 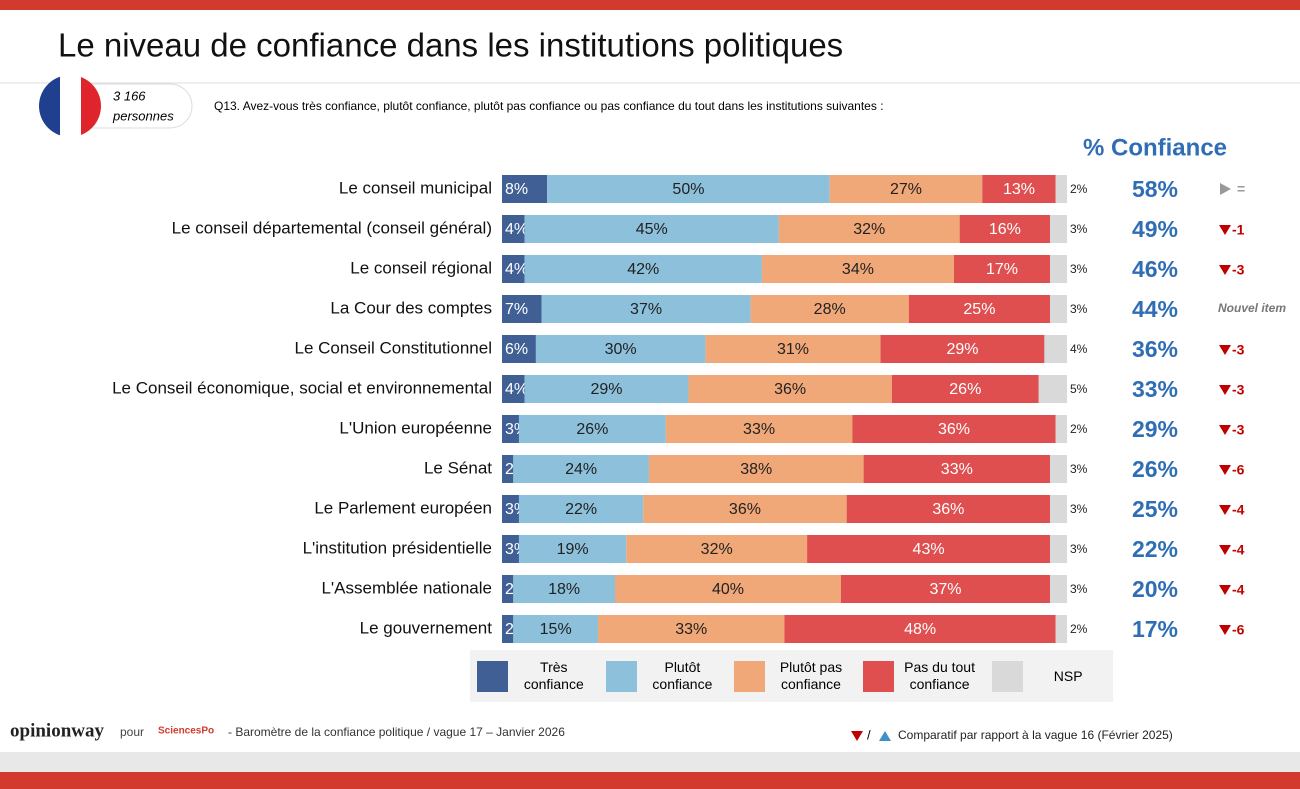 What do you see at coordinates (1155, 349) in the screenshot?
I see `confidence-value: 36%` at bounding box center [1155, 349].